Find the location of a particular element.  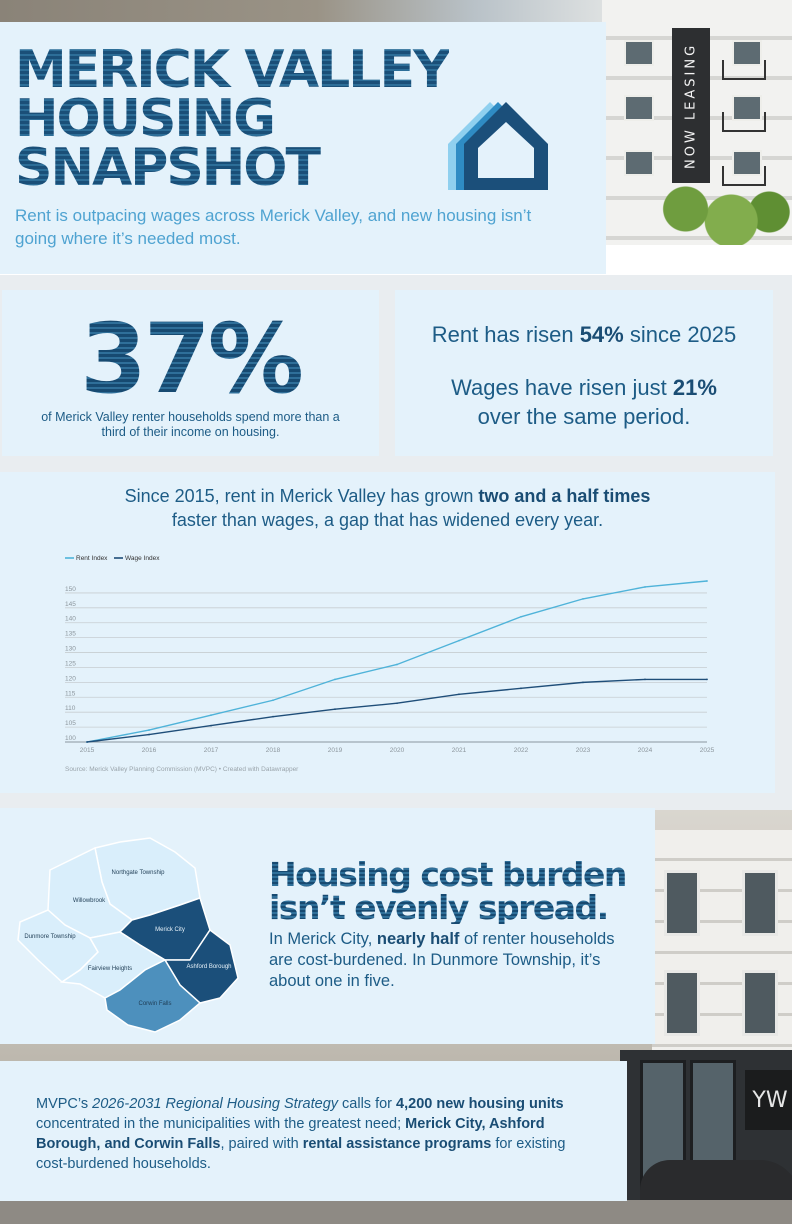

y-tick-label: 130 is located at coordinates (70, 649).